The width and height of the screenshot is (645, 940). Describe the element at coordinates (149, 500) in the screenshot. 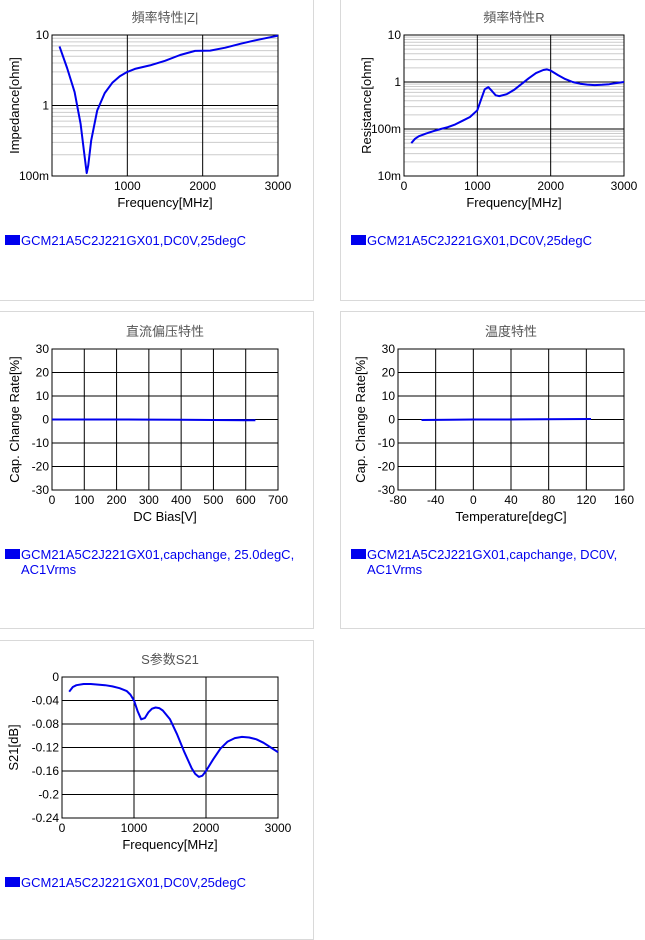

I see `x-tick-label: 300` at that location.